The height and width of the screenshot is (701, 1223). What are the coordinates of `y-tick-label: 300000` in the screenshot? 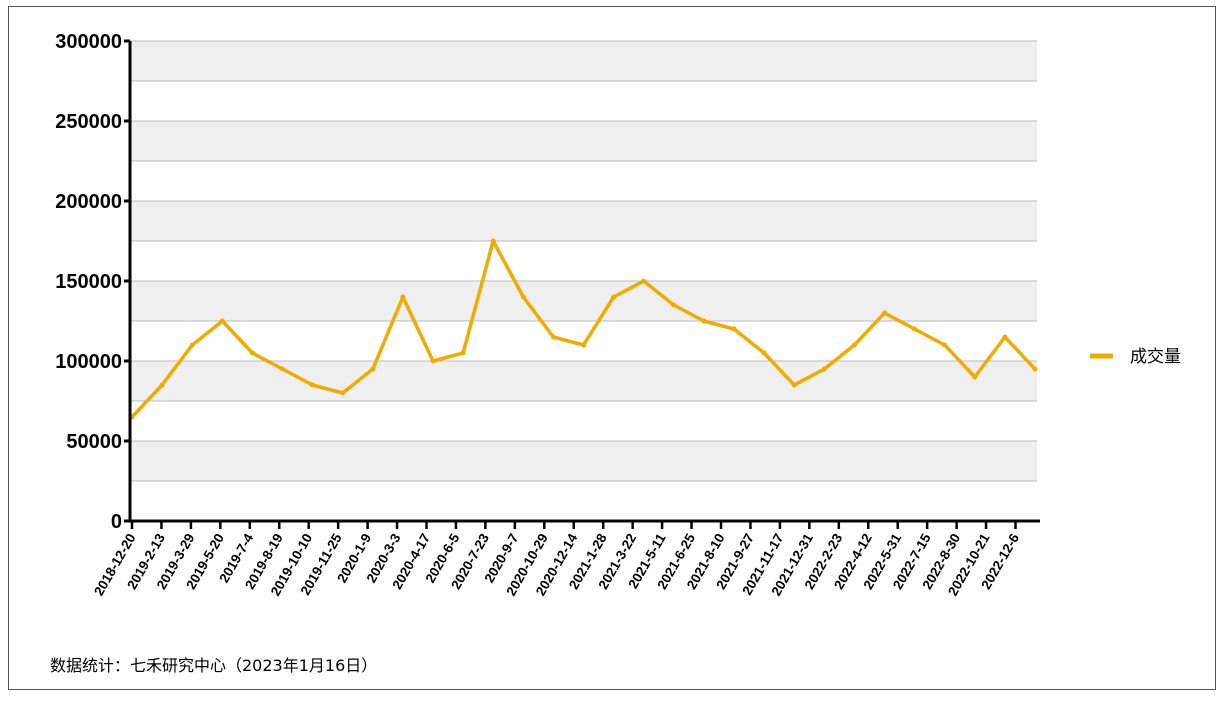 It's located at (88, 42).